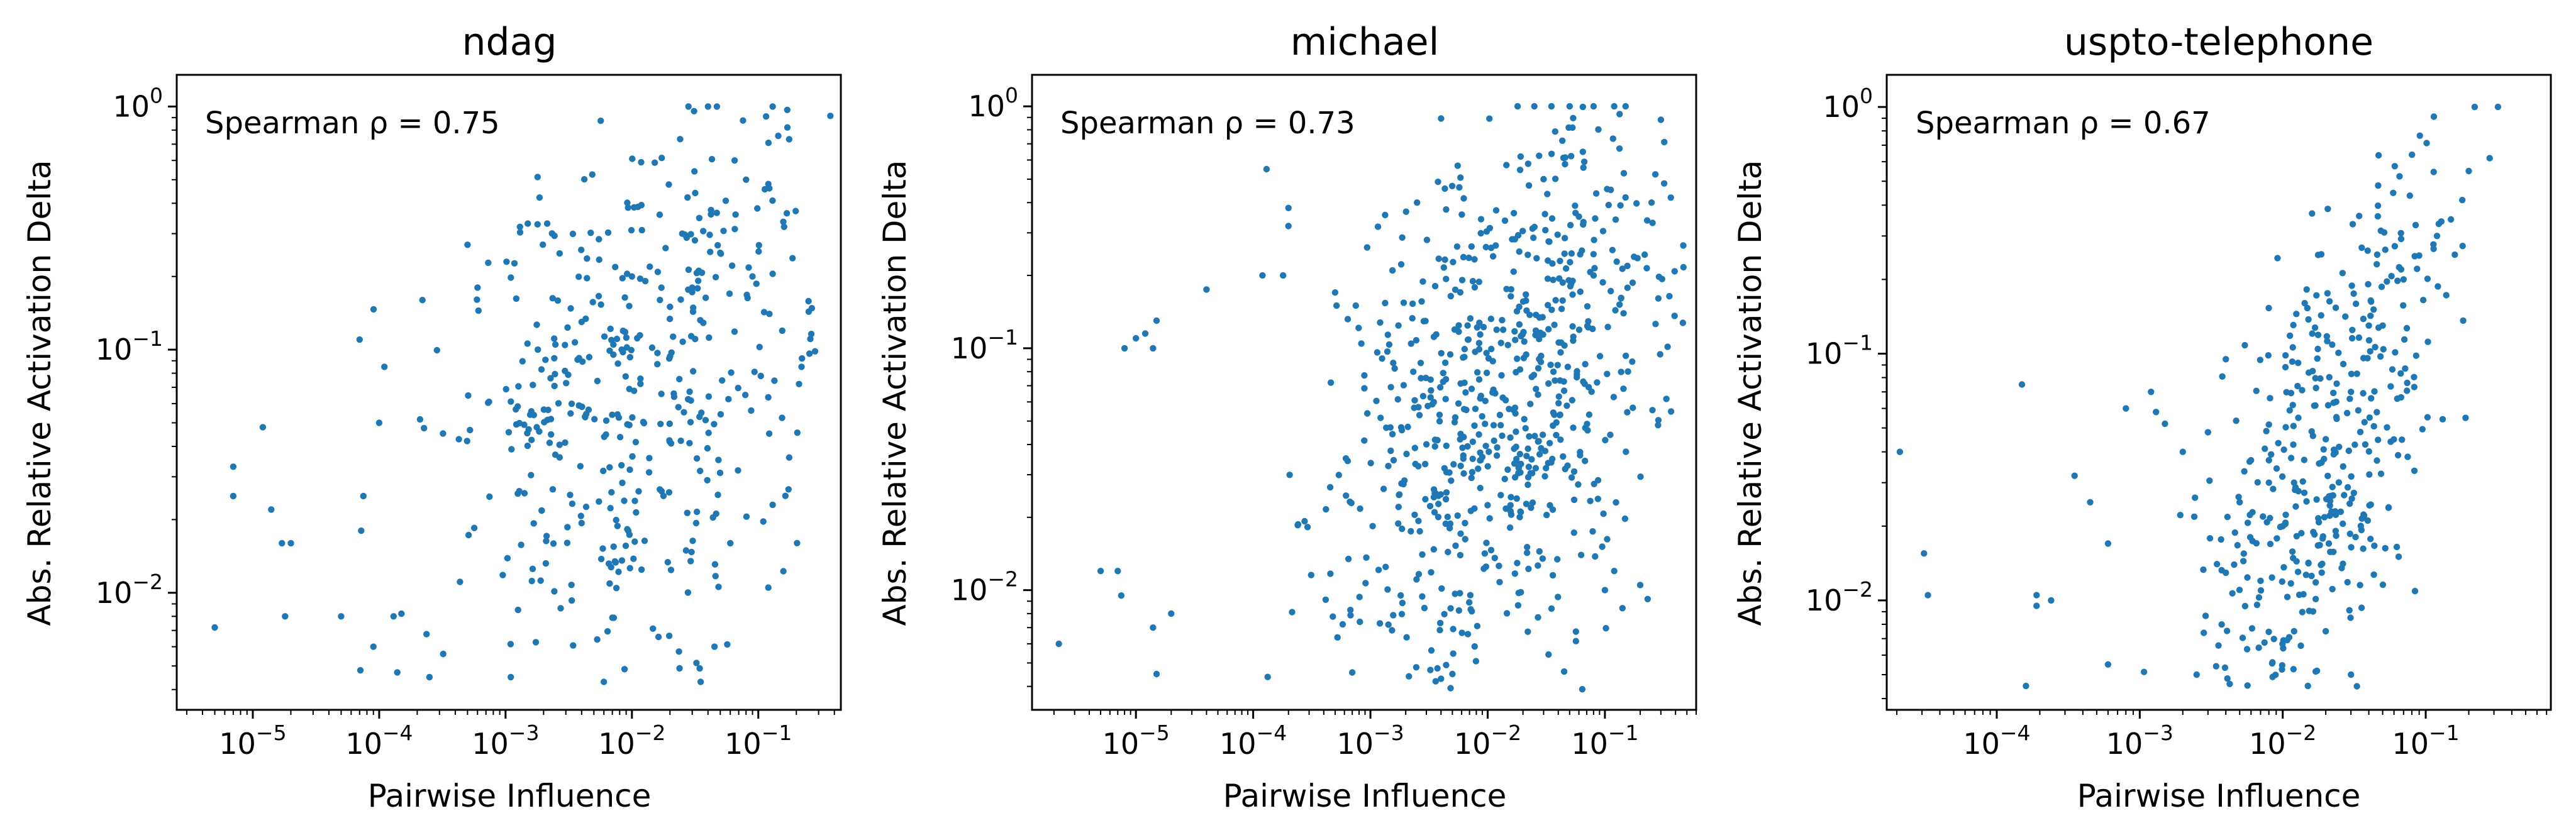 The width and height of the screenshot is (2576, 840). What do you see at coordinates (509, 42) in the screenshot?
I see `panel-title: ndag` at bounding box center [509, 42].